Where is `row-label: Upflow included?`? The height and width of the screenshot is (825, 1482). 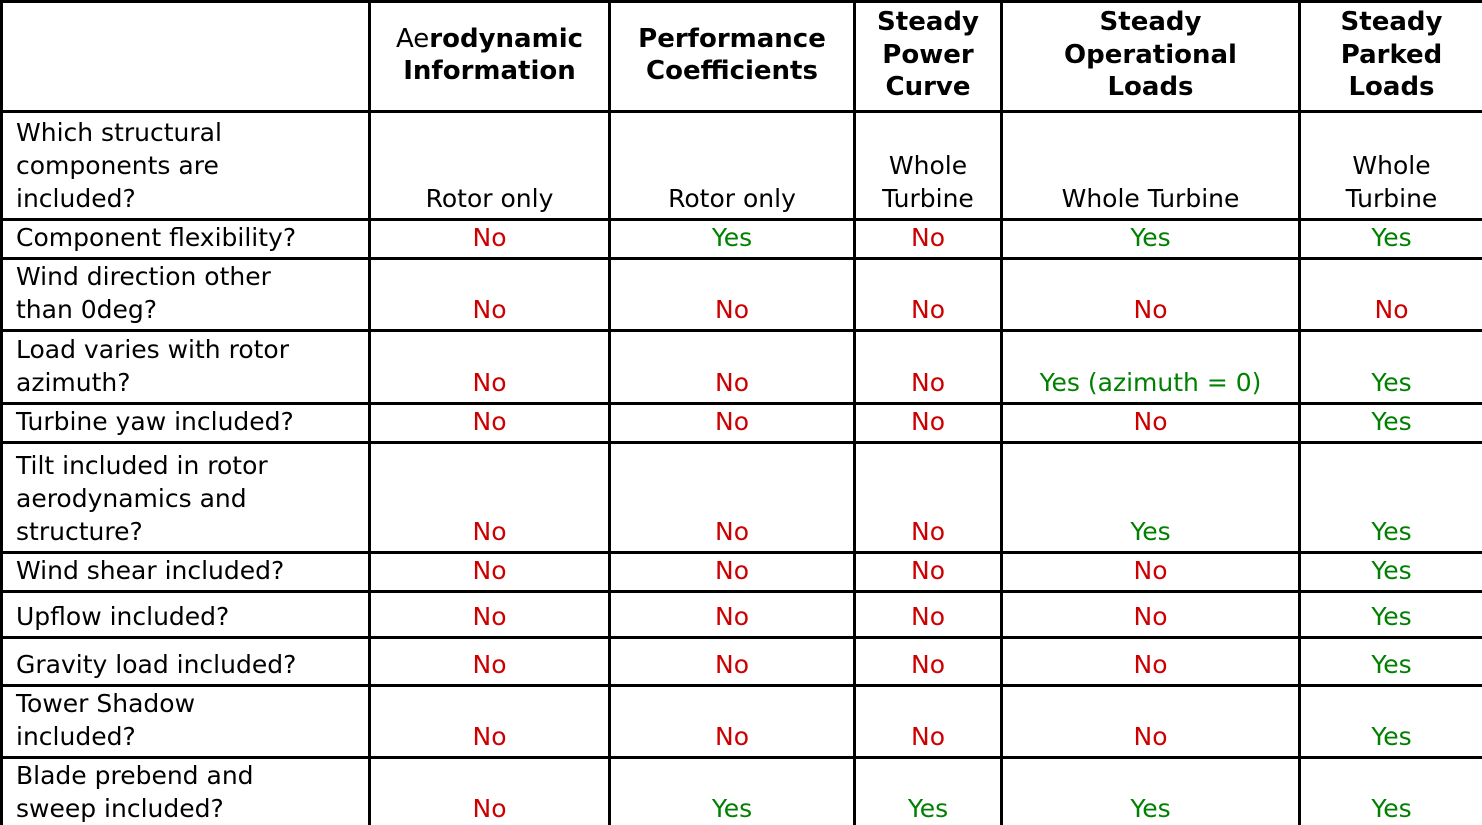 row-label: Upflow included? is located at coordinates (185, 614).